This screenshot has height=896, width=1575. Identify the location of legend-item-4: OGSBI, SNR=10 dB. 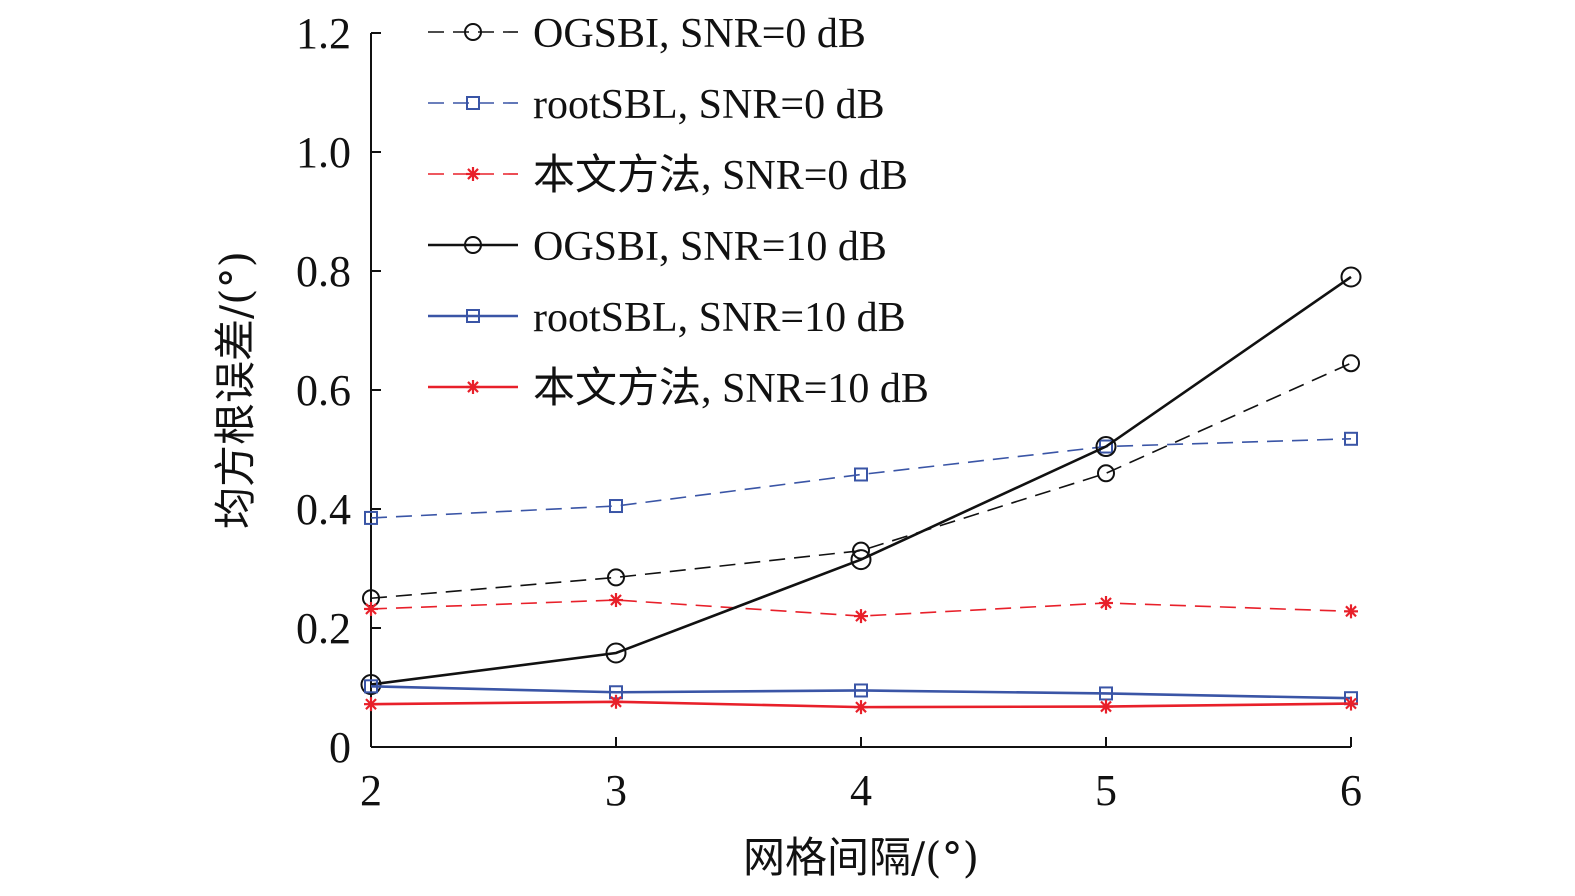
(657, 247).